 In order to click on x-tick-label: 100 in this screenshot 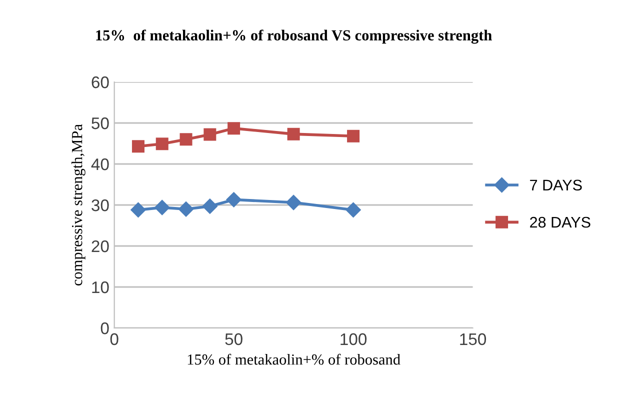, I will do `click(353, 339)`.